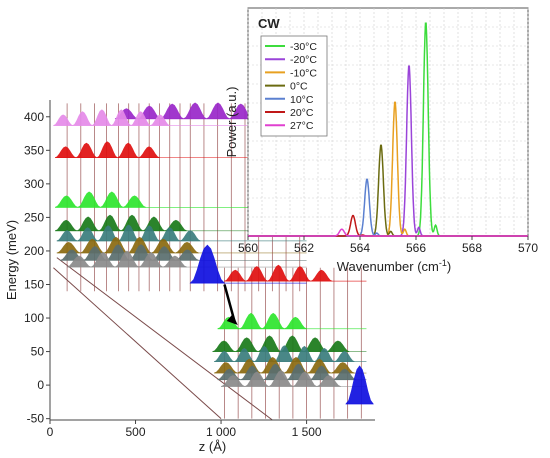  What do you see at coordinates (303, 73) in the screenshot?
I see `legend-label: -10°C` at bounding box center [303, 73].